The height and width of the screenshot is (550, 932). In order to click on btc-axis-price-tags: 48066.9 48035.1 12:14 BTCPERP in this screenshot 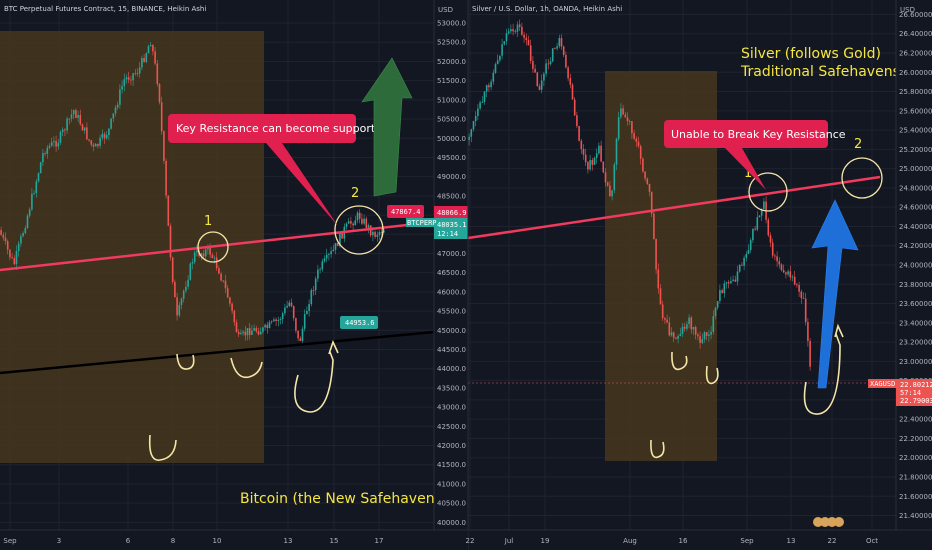, I will do `click(437, 222)`.